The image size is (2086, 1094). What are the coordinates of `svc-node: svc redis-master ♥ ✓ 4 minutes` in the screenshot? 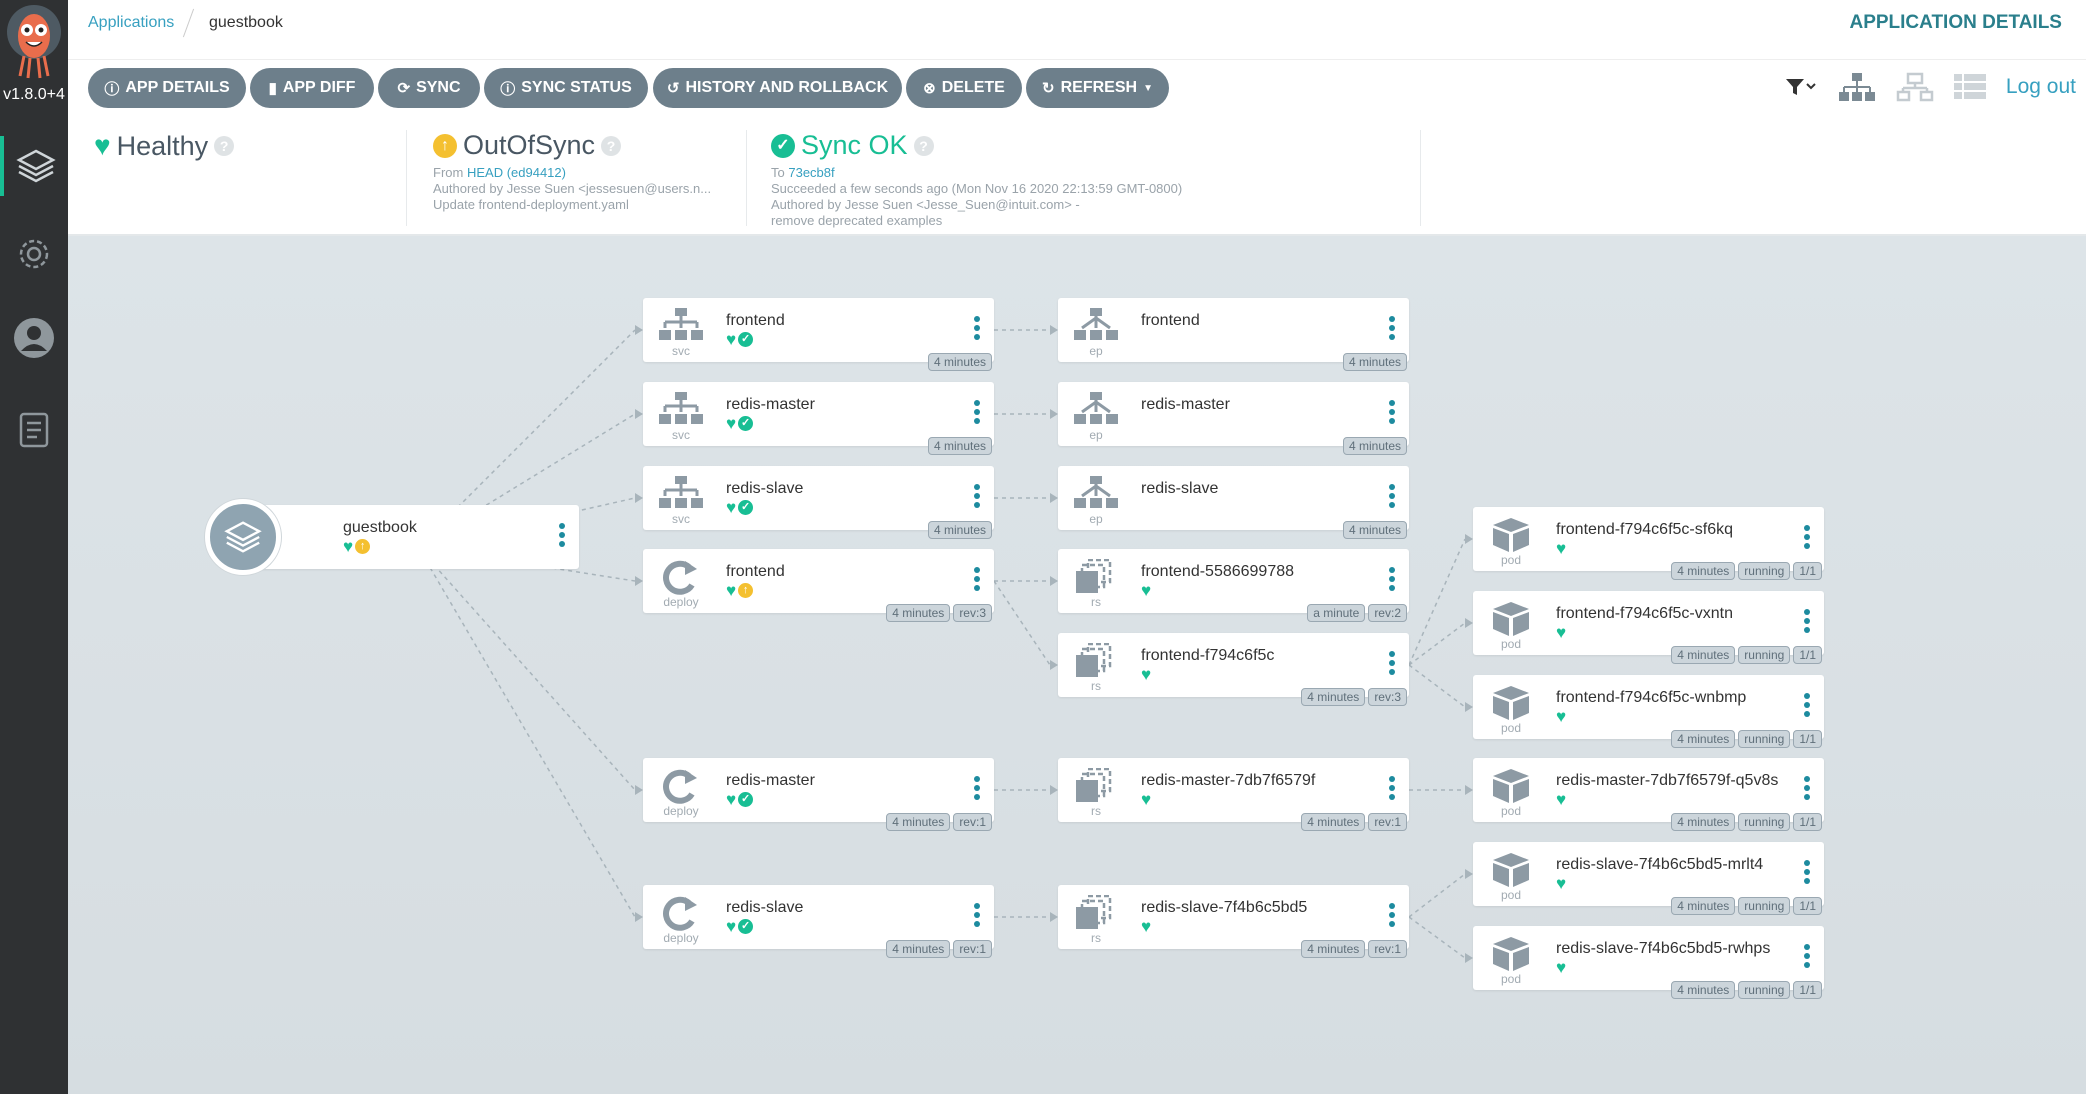 It's located at (818, 418).